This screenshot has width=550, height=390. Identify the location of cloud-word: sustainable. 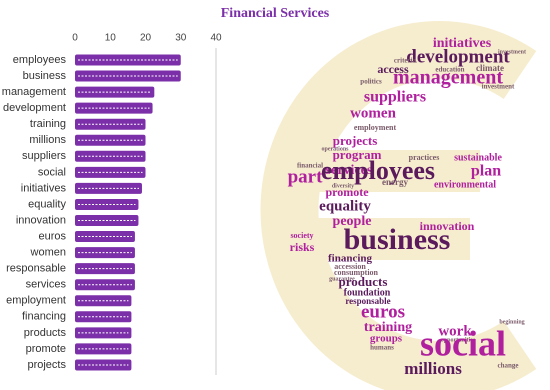
(478, 157).